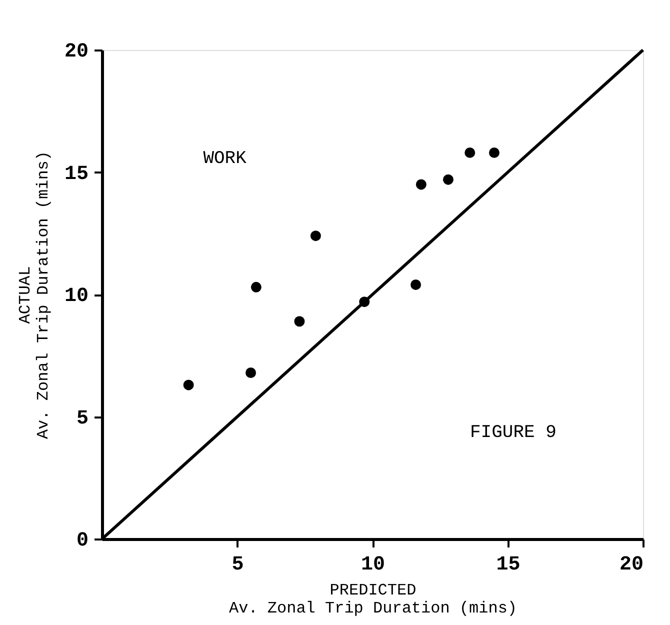 Image resolution: width=670 pixels, height=625 pixels. I want to click on x-tick-label: 5, so click(238, 565).